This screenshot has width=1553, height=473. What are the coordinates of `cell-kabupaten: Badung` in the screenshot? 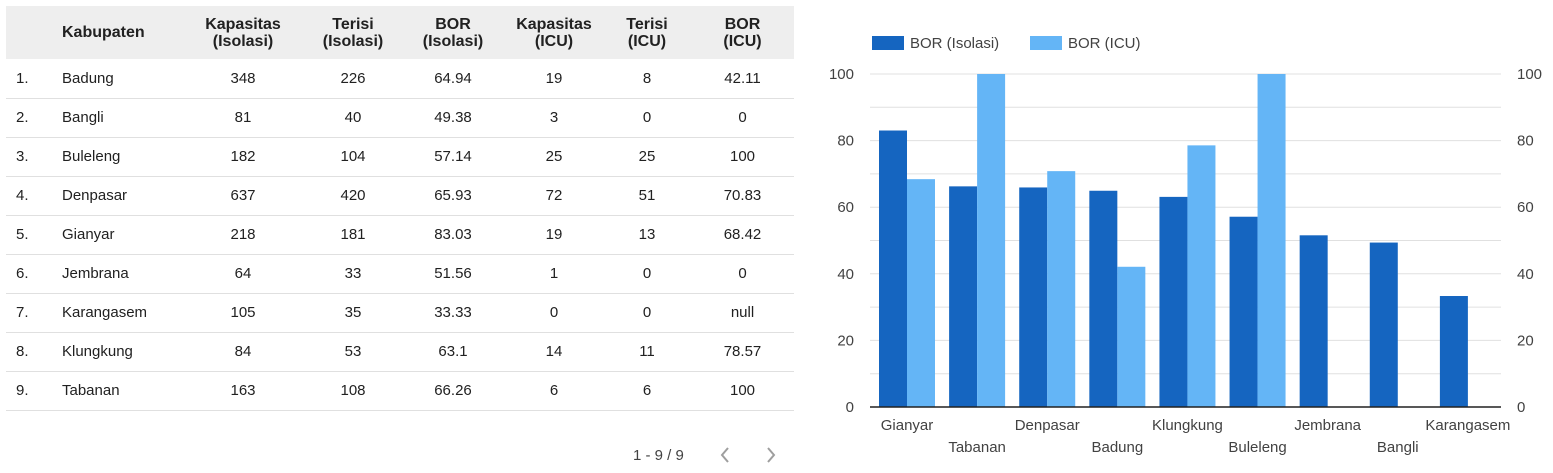 It's located at (88, 78).